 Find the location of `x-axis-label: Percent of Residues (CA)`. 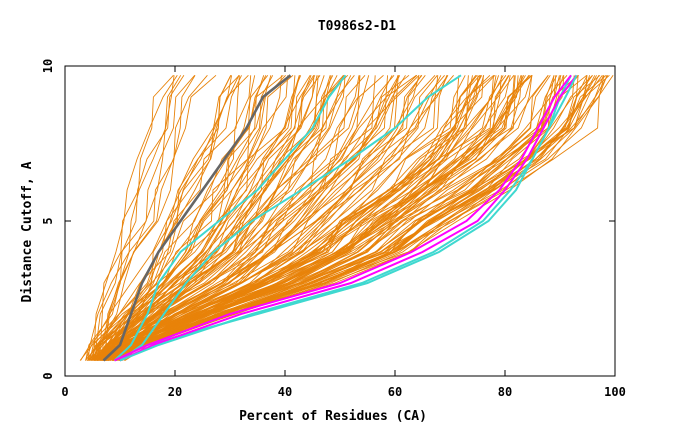

x-axis-label: Percent of Residues (CA) is located at coordinates (333, 416).